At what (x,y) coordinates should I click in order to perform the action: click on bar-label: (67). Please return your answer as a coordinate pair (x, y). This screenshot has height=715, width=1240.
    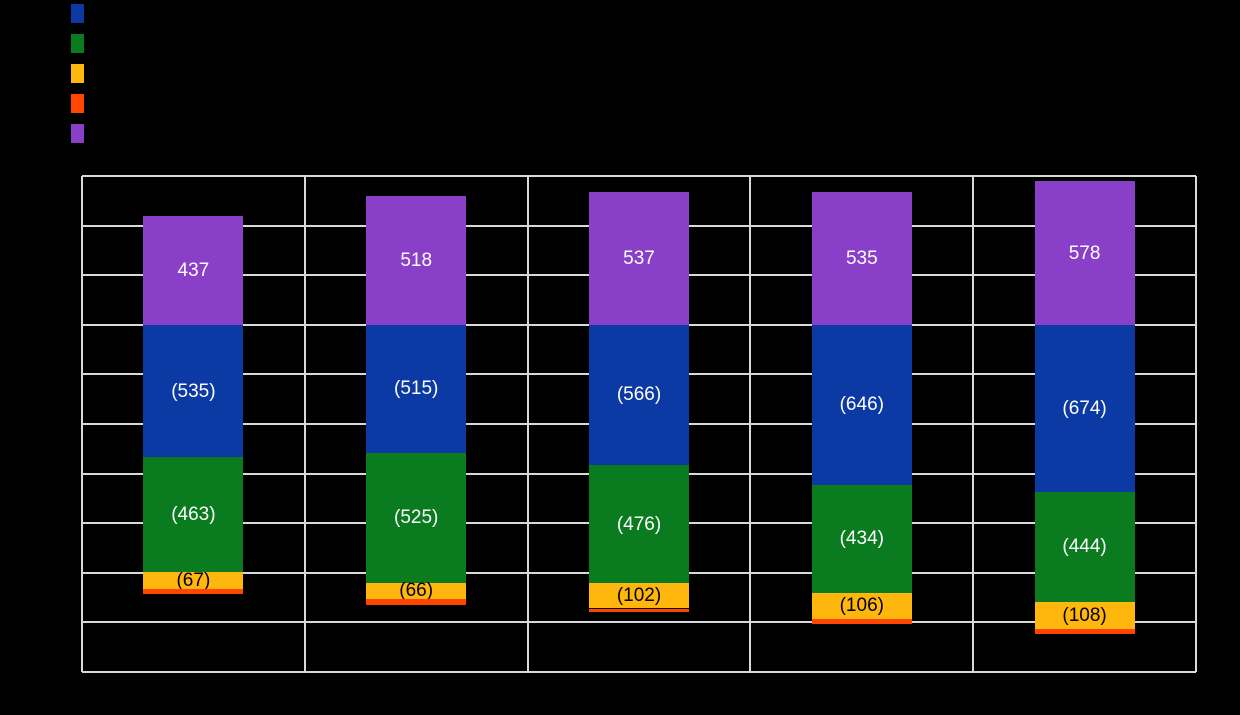
    Looking at the image, I should click on (193, 581).